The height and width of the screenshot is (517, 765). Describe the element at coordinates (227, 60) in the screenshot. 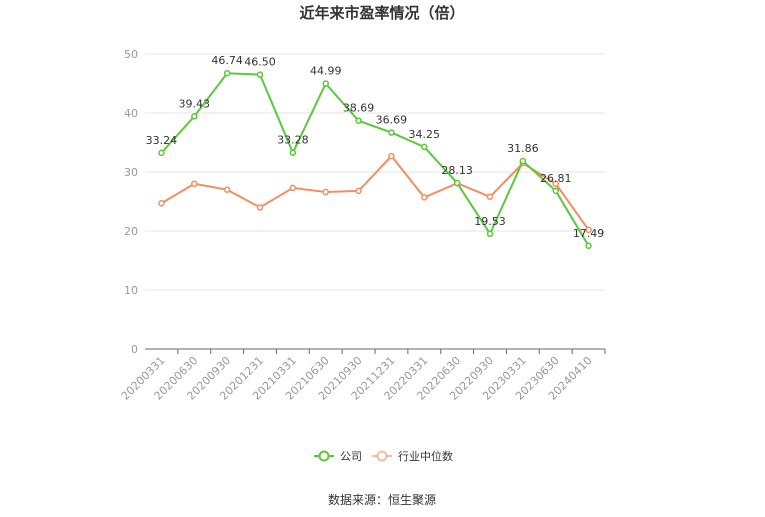

I see `data-label: 46.74` at that location.